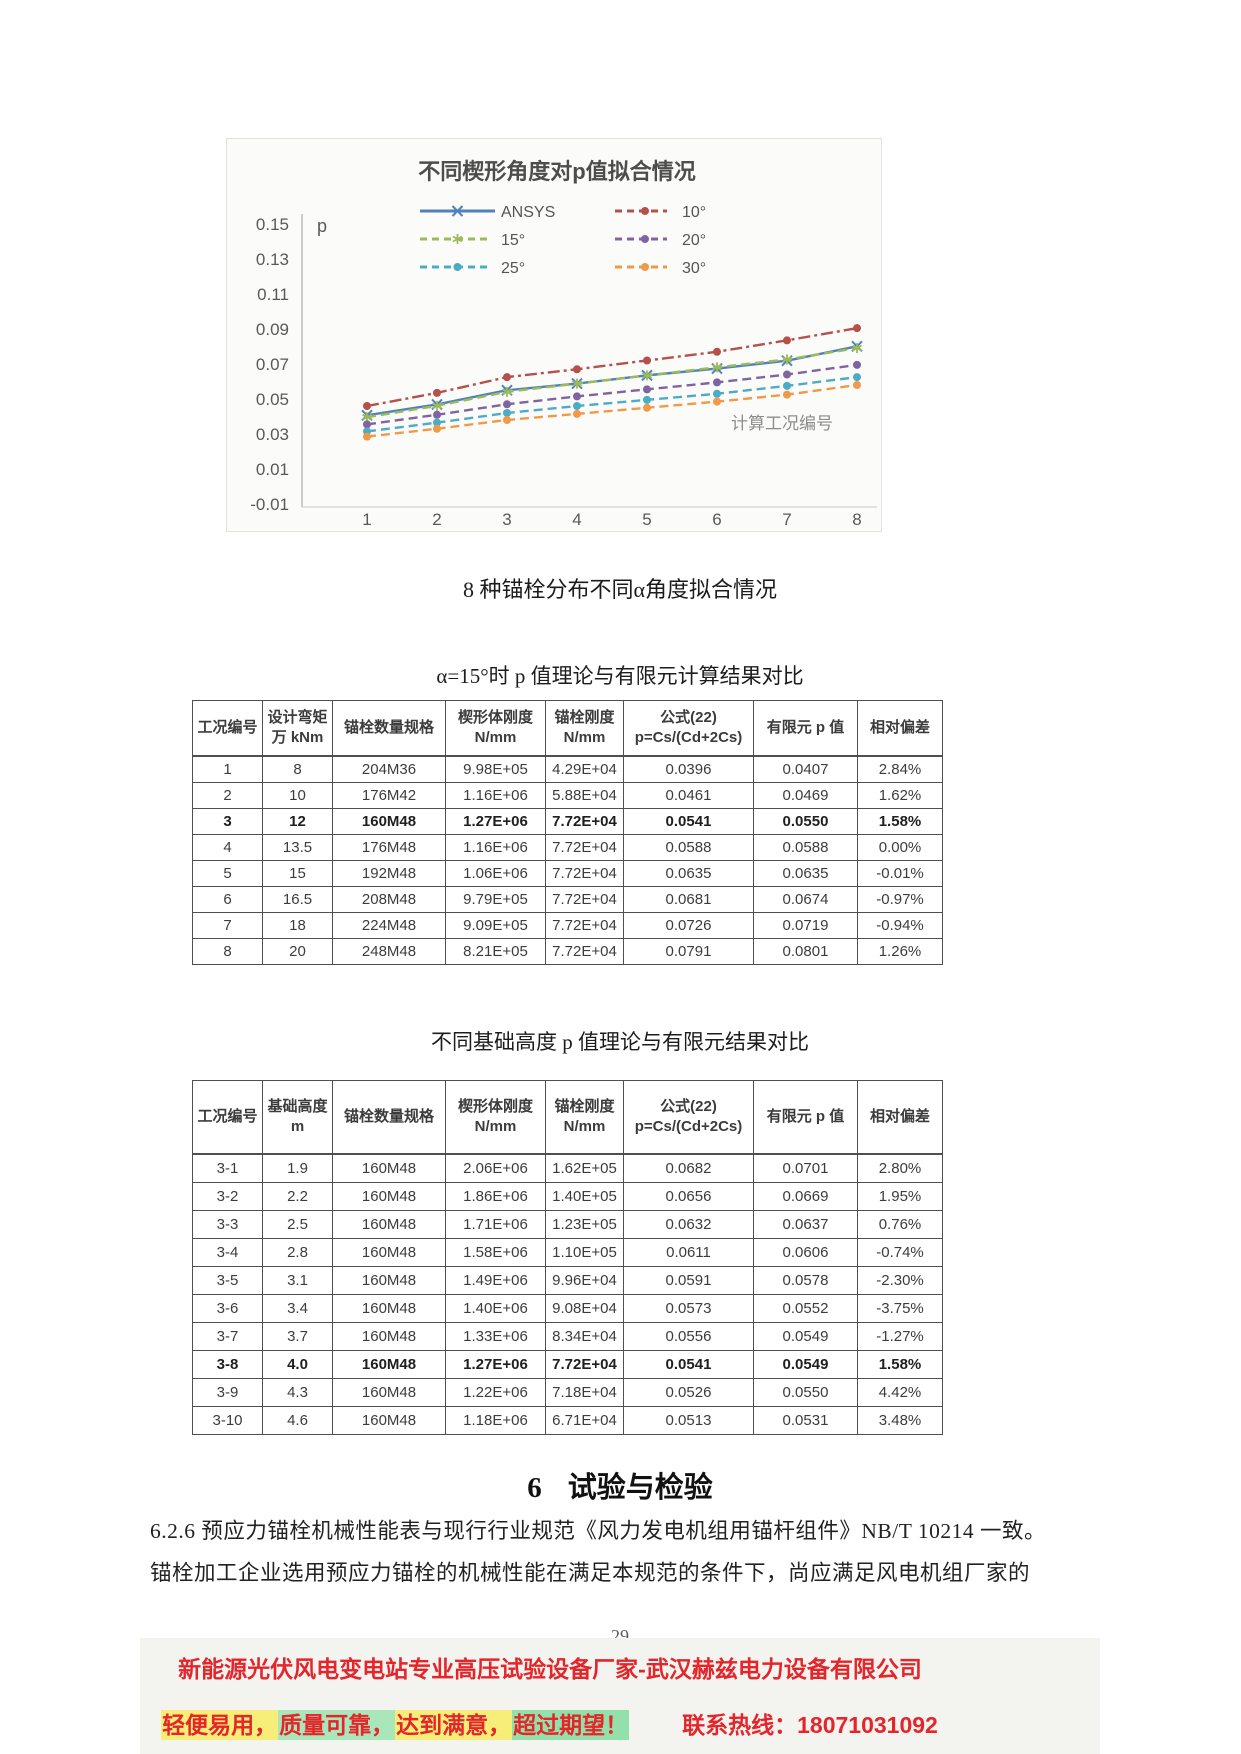  I want to click on table-cell: 1.22E+06, so click(495, 1392).